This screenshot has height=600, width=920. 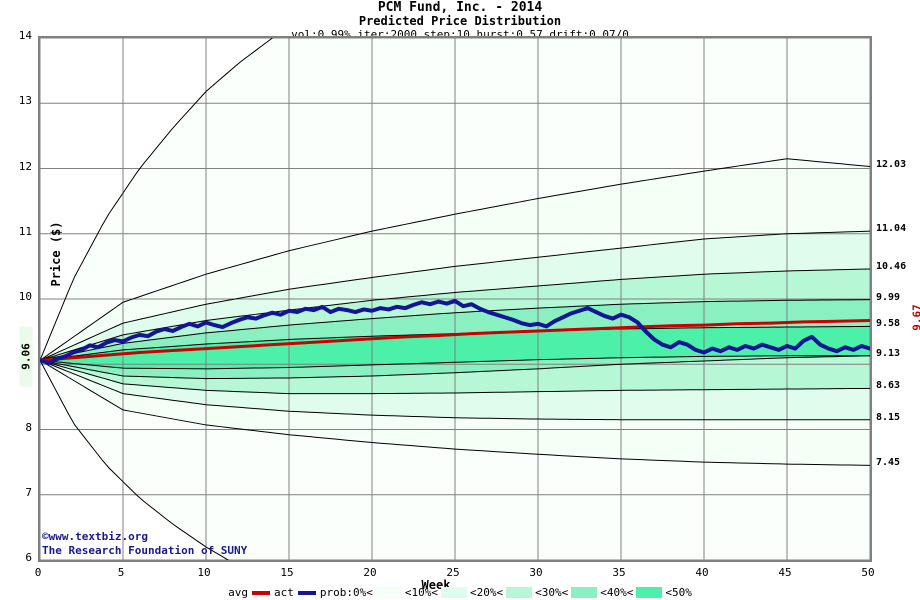 I want to click on legend-label: <40%<, so click(x=617, y=592).